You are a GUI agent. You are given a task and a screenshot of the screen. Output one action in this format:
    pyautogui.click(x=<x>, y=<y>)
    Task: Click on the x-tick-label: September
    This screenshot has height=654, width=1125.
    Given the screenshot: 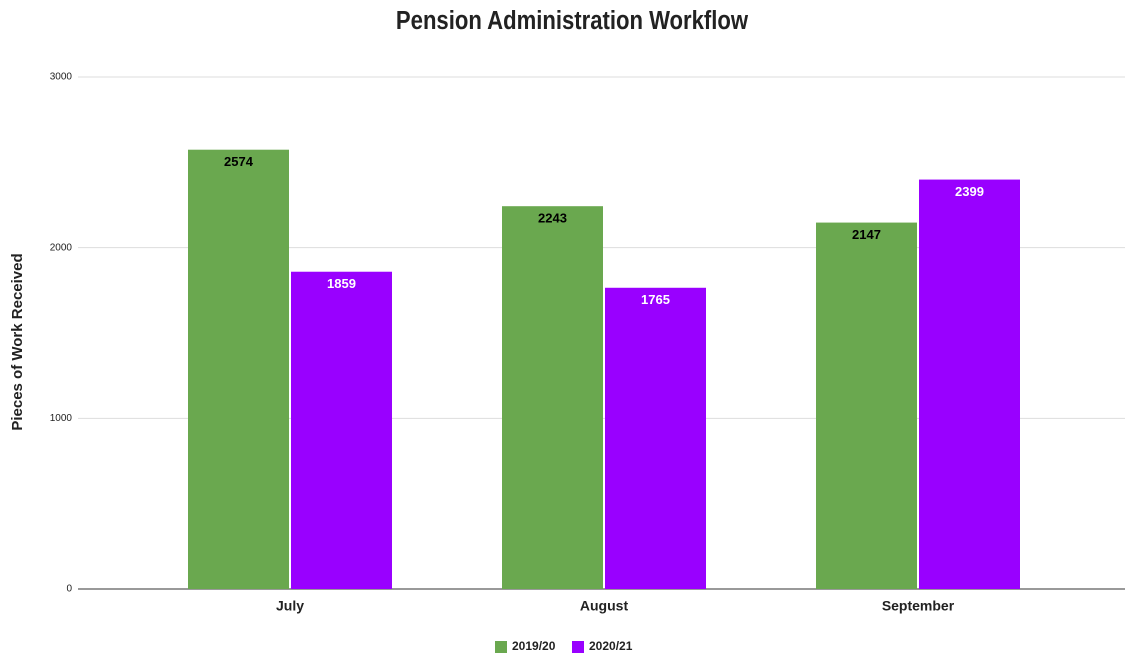 What is the action you would take?
    pyautogui.click(x=918, y=606)
    